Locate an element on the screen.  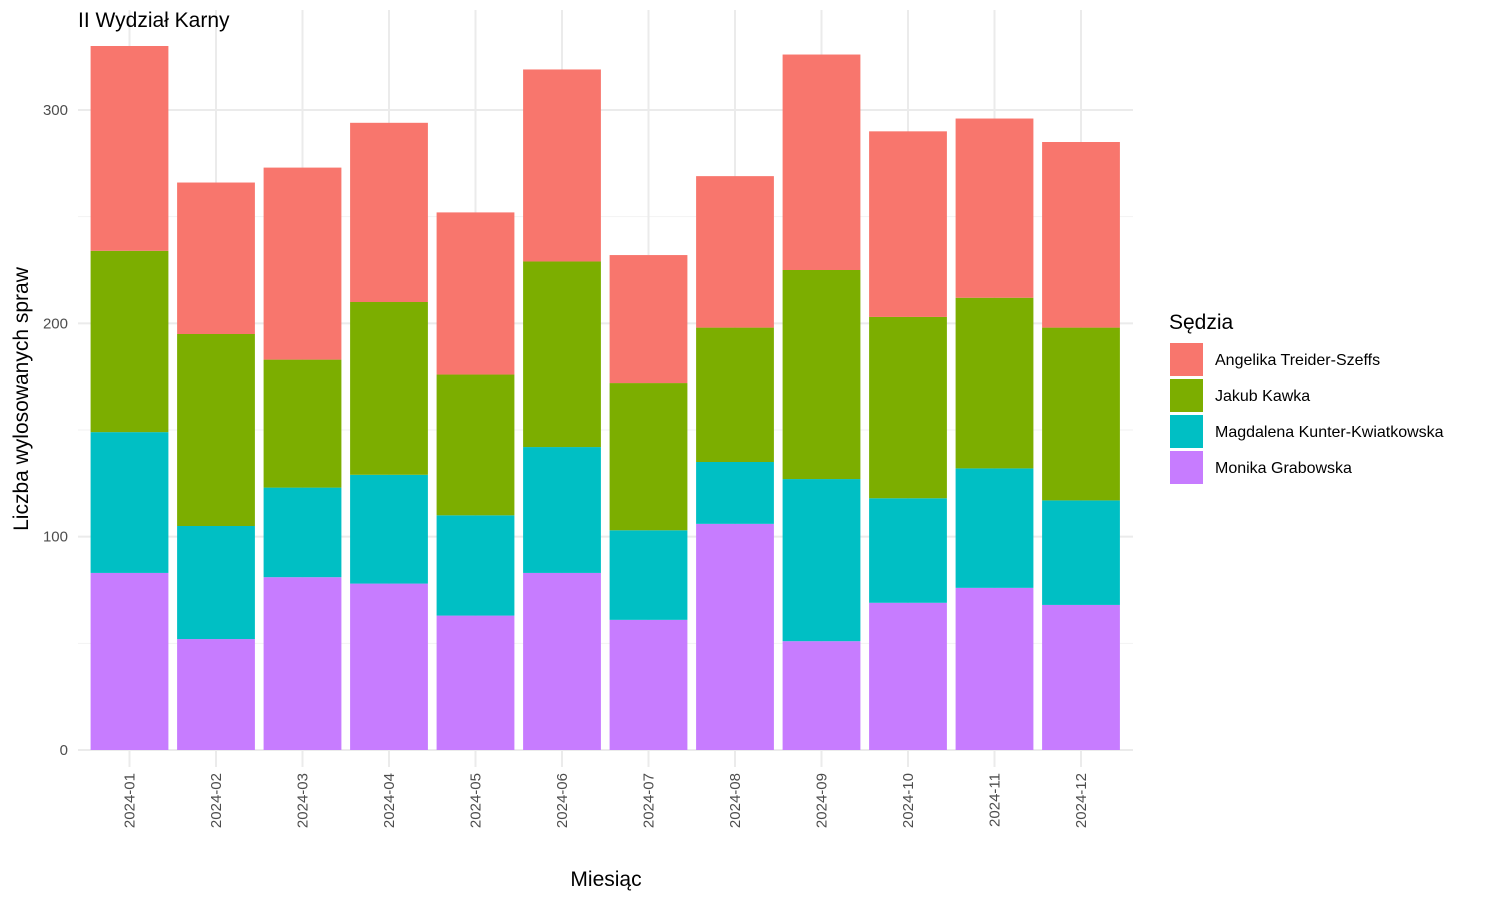
y-tick-label: 100 is located at coordinates (55, 537).